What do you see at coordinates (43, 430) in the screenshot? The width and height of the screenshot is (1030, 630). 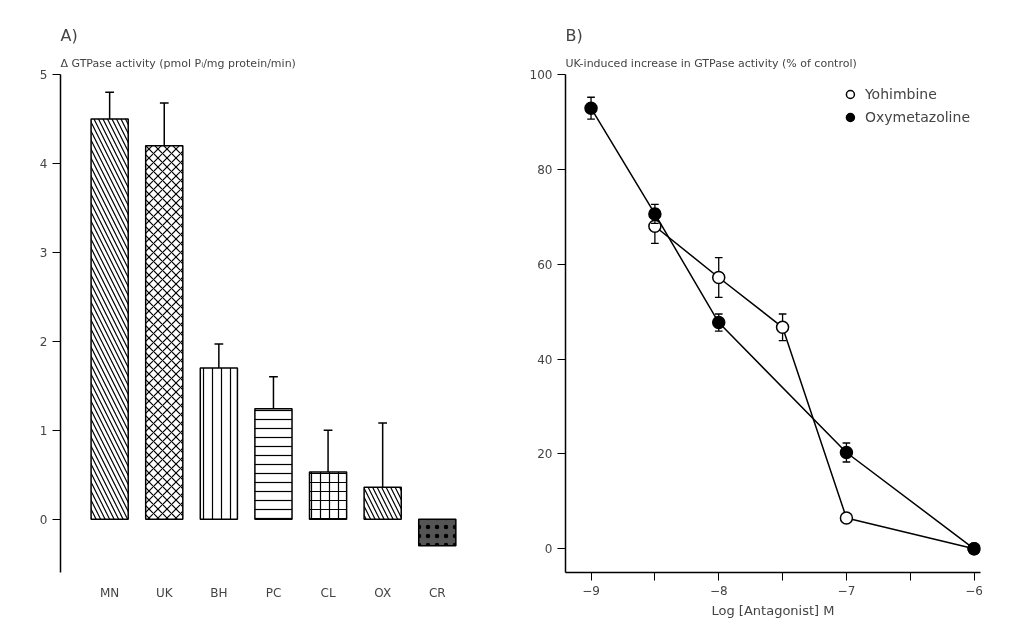 I see `y-tick-label: 1` at bounding box center [43, 430].